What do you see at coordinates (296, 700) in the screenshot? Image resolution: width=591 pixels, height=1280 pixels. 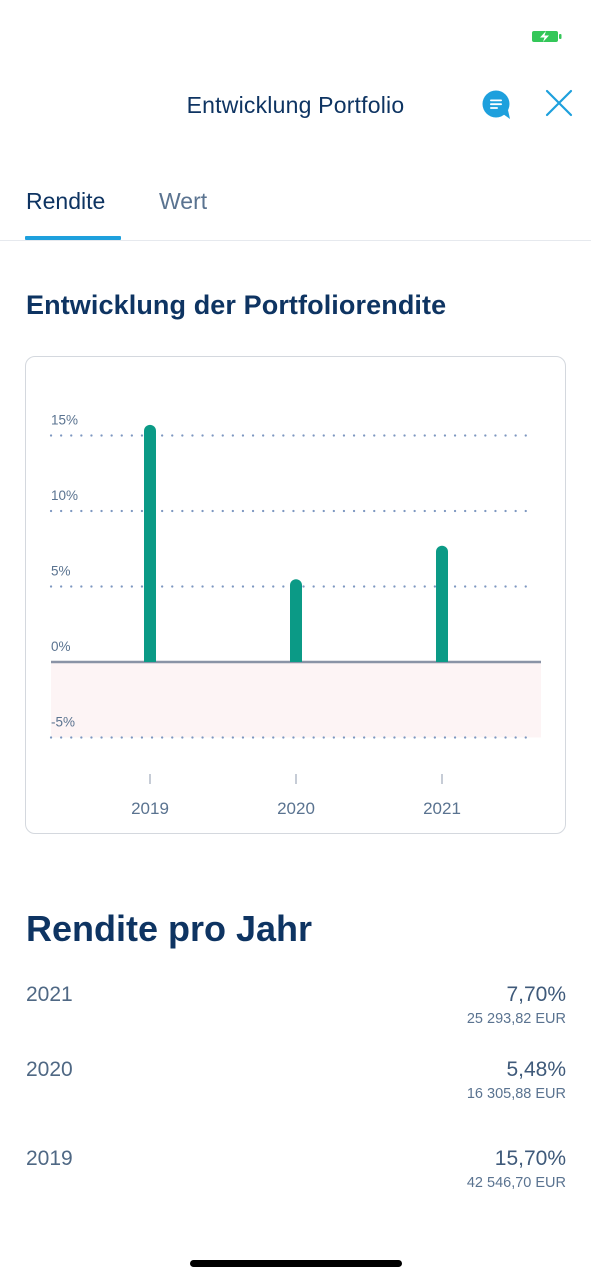 I see `negative-area` at bounding box center [296, 700].